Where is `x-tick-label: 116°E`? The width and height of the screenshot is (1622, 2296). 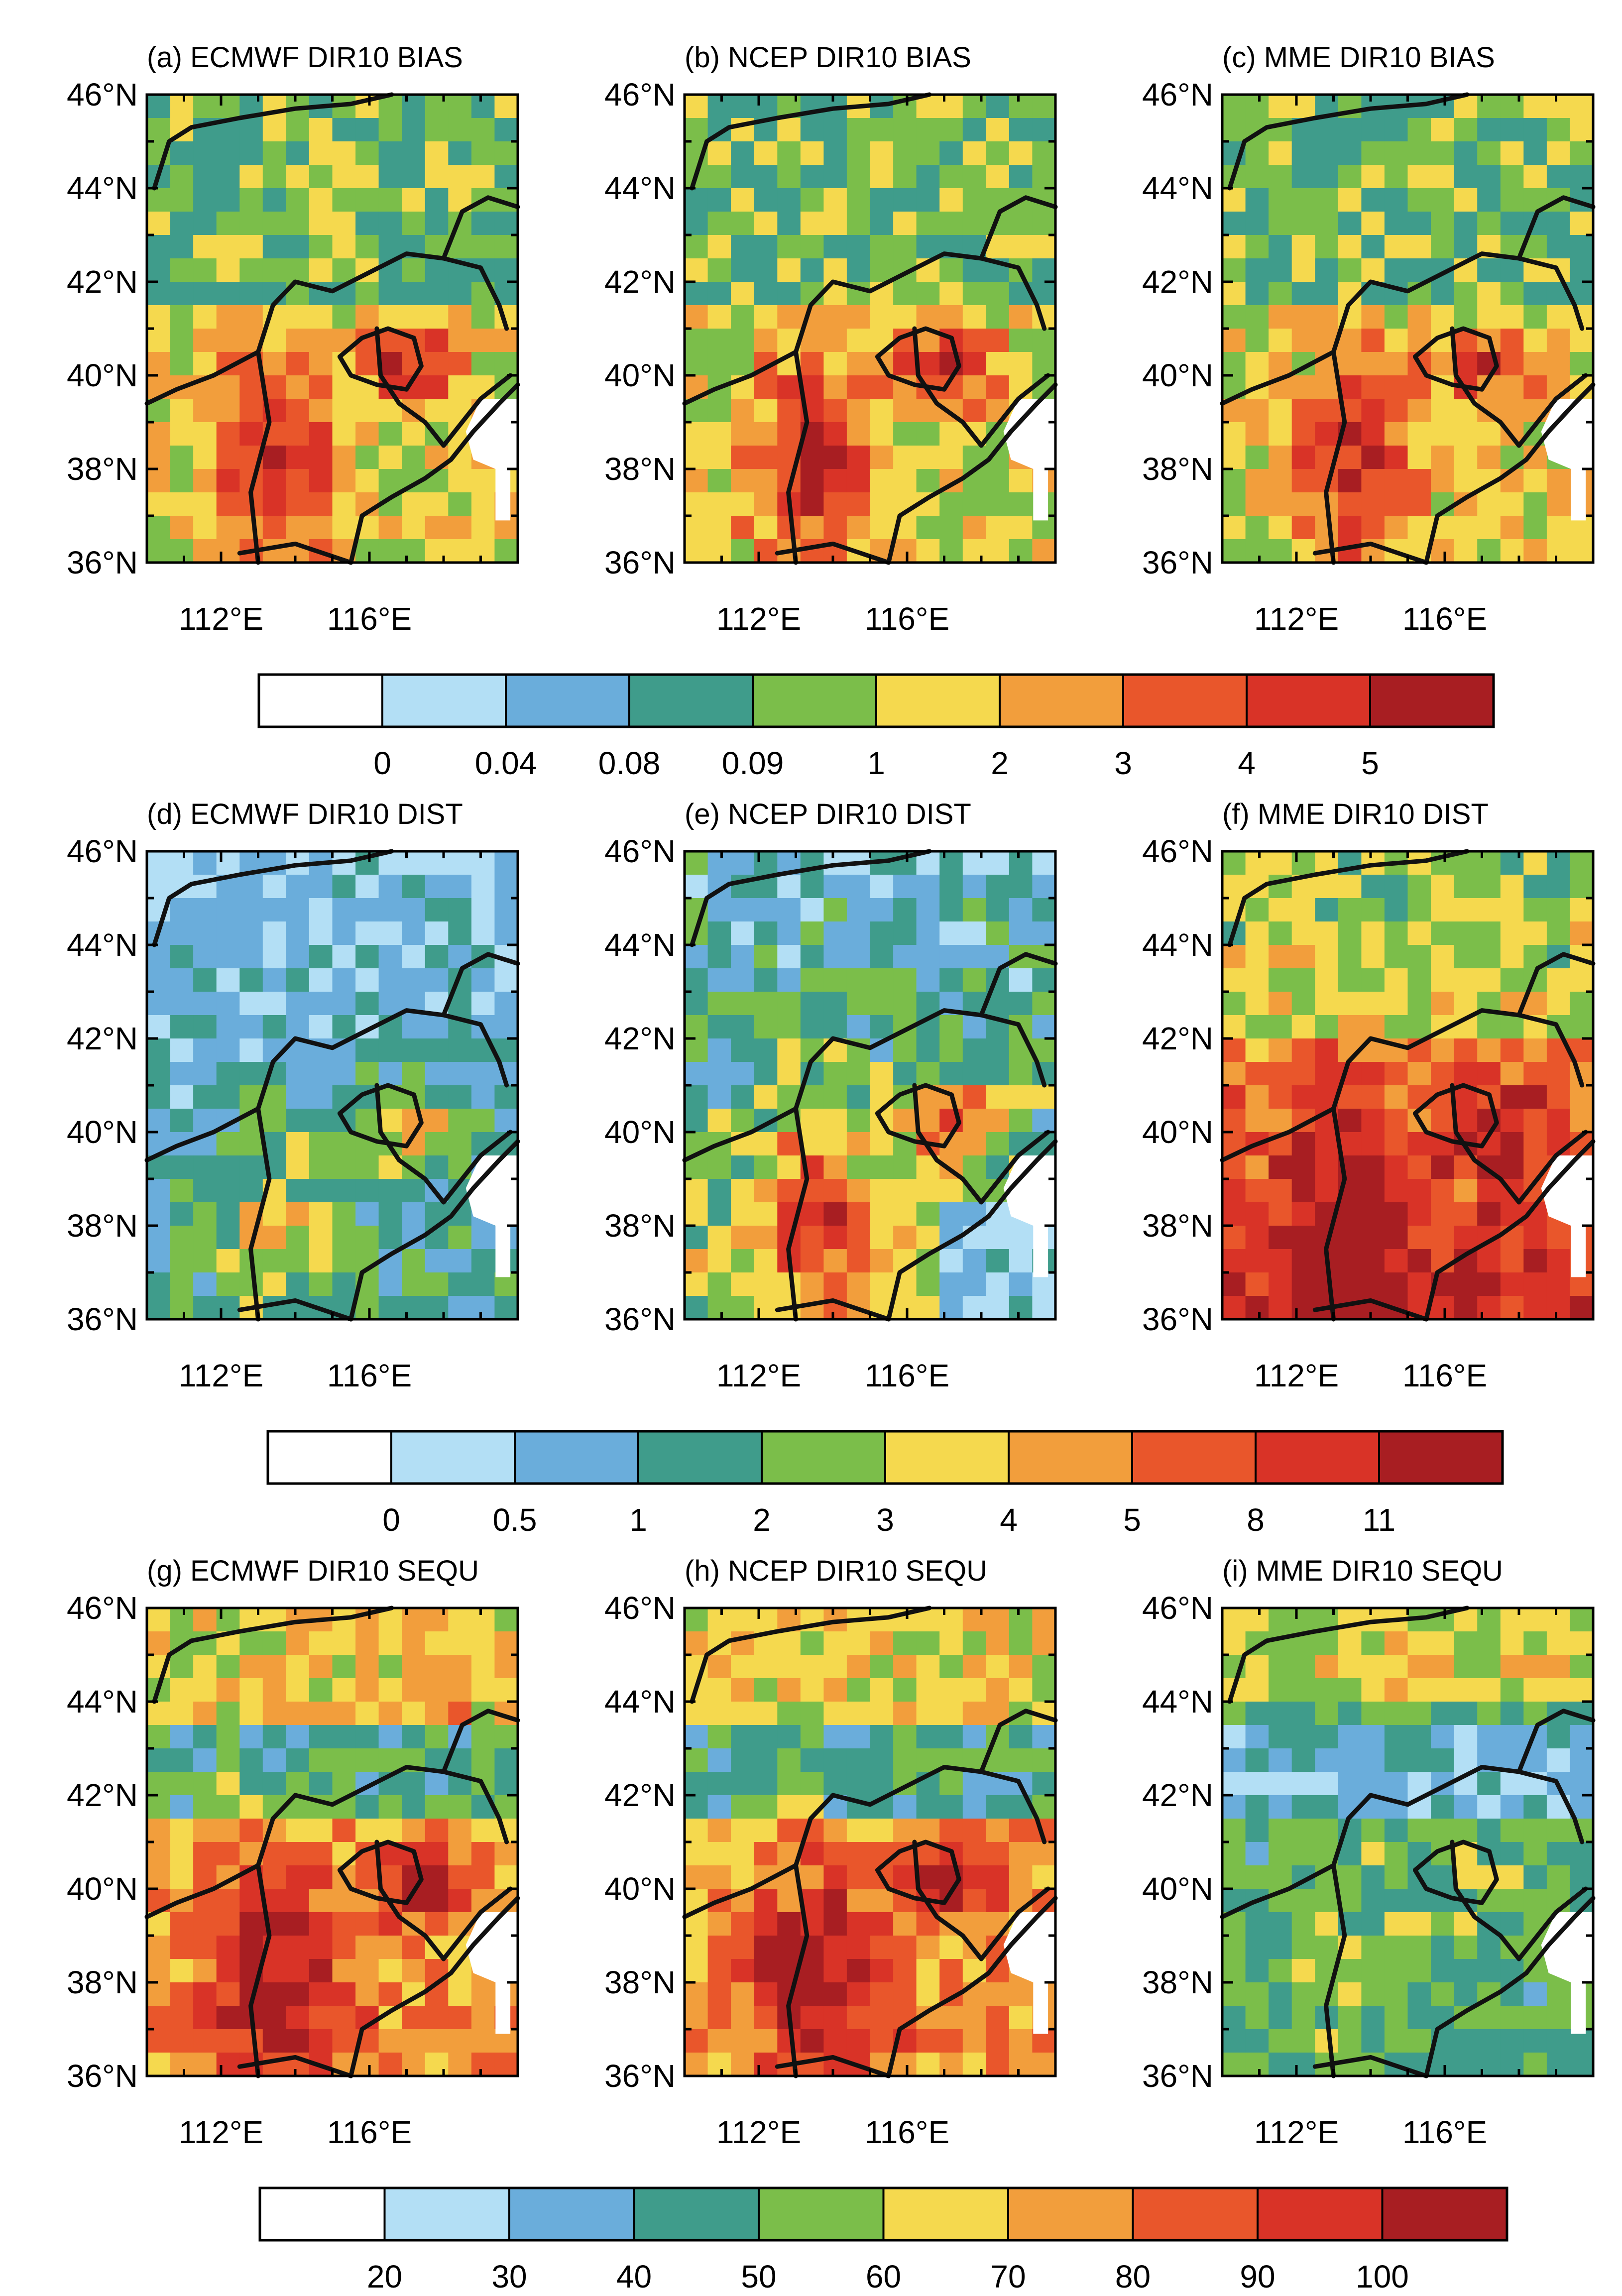
x-tick-label: 116°E is located at coordinates (1444, 619).